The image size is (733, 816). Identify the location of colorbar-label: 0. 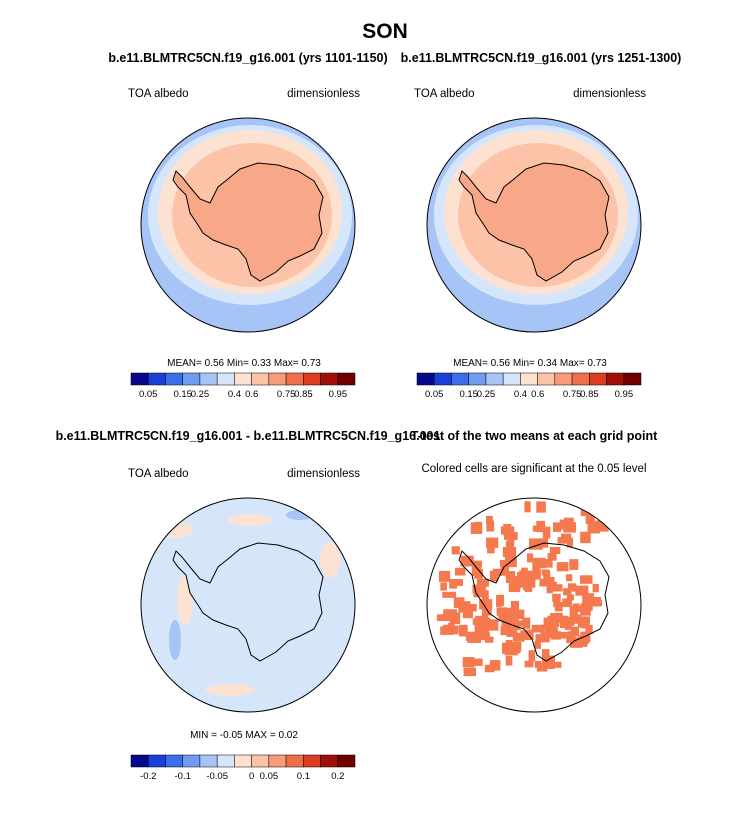
(251, 776).